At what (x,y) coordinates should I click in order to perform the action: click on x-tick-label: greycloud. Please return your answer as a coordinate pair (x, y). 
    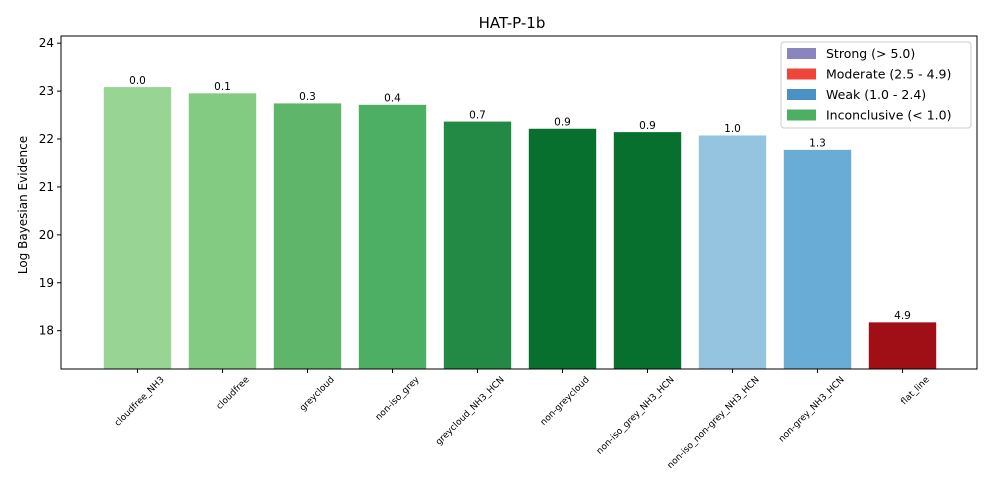
    Looking at the image, I should click on (317, 394).